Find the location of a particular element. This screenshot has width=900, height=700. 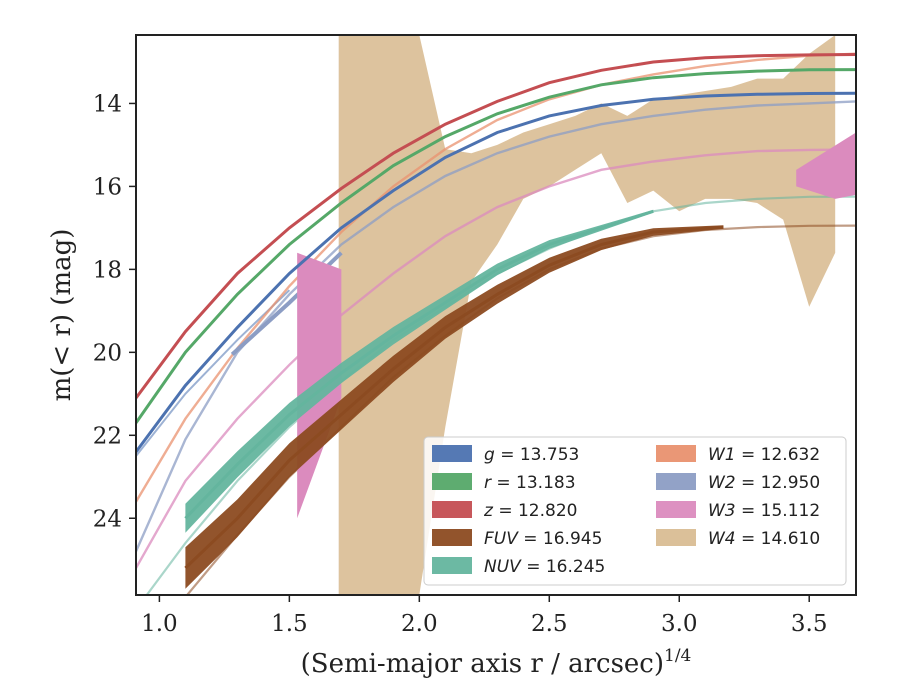

legend-band-value: = 16.945 is located at coordinates (560, 539).